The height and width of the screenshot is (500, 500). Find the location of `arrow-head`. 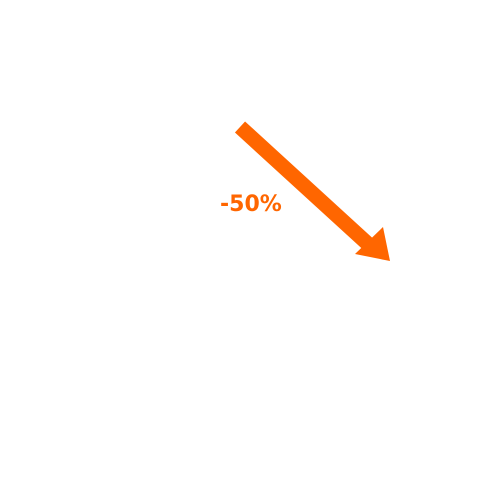

arrow-head is located at coordinates (372, 244).